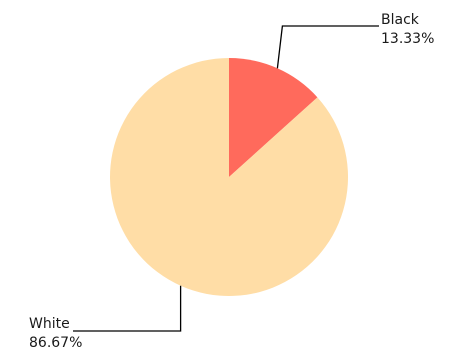 The image size is (451, 350). I want to click on slice-label-white-percent: 86.67%, so click(55, 342).